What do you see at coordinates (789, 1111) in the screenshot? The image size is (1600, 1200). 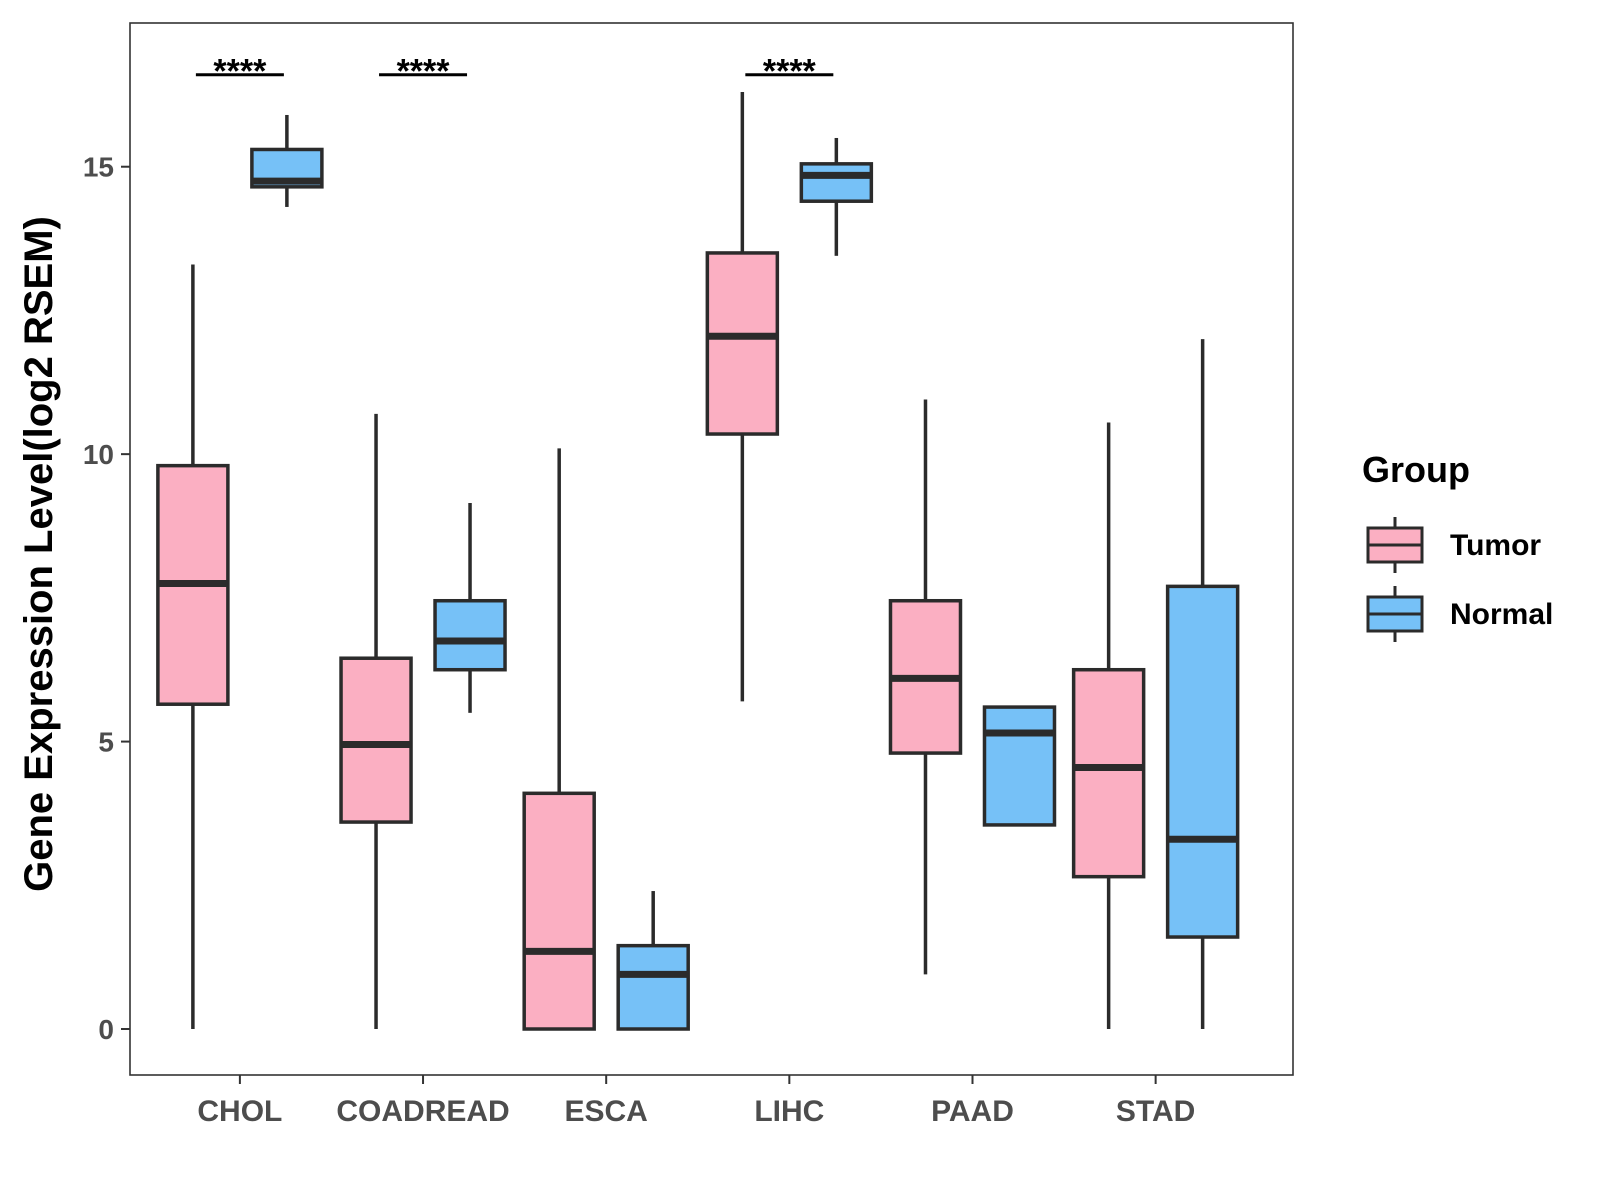 I see `x-tick-label: LIHC` at bounding box center [789, 1111].